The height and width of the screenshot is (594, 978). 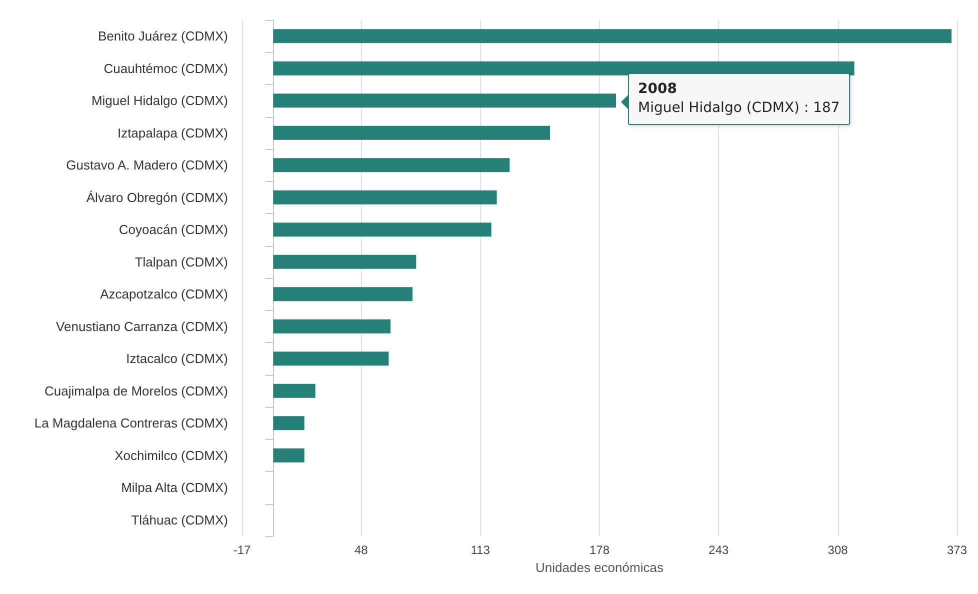 What do you see at coordinates (136, 390) in the screenshot?
I see `y-tick-label: Cuajimalpa de Morelos (CDMX)` at bounding box center [136, 390].